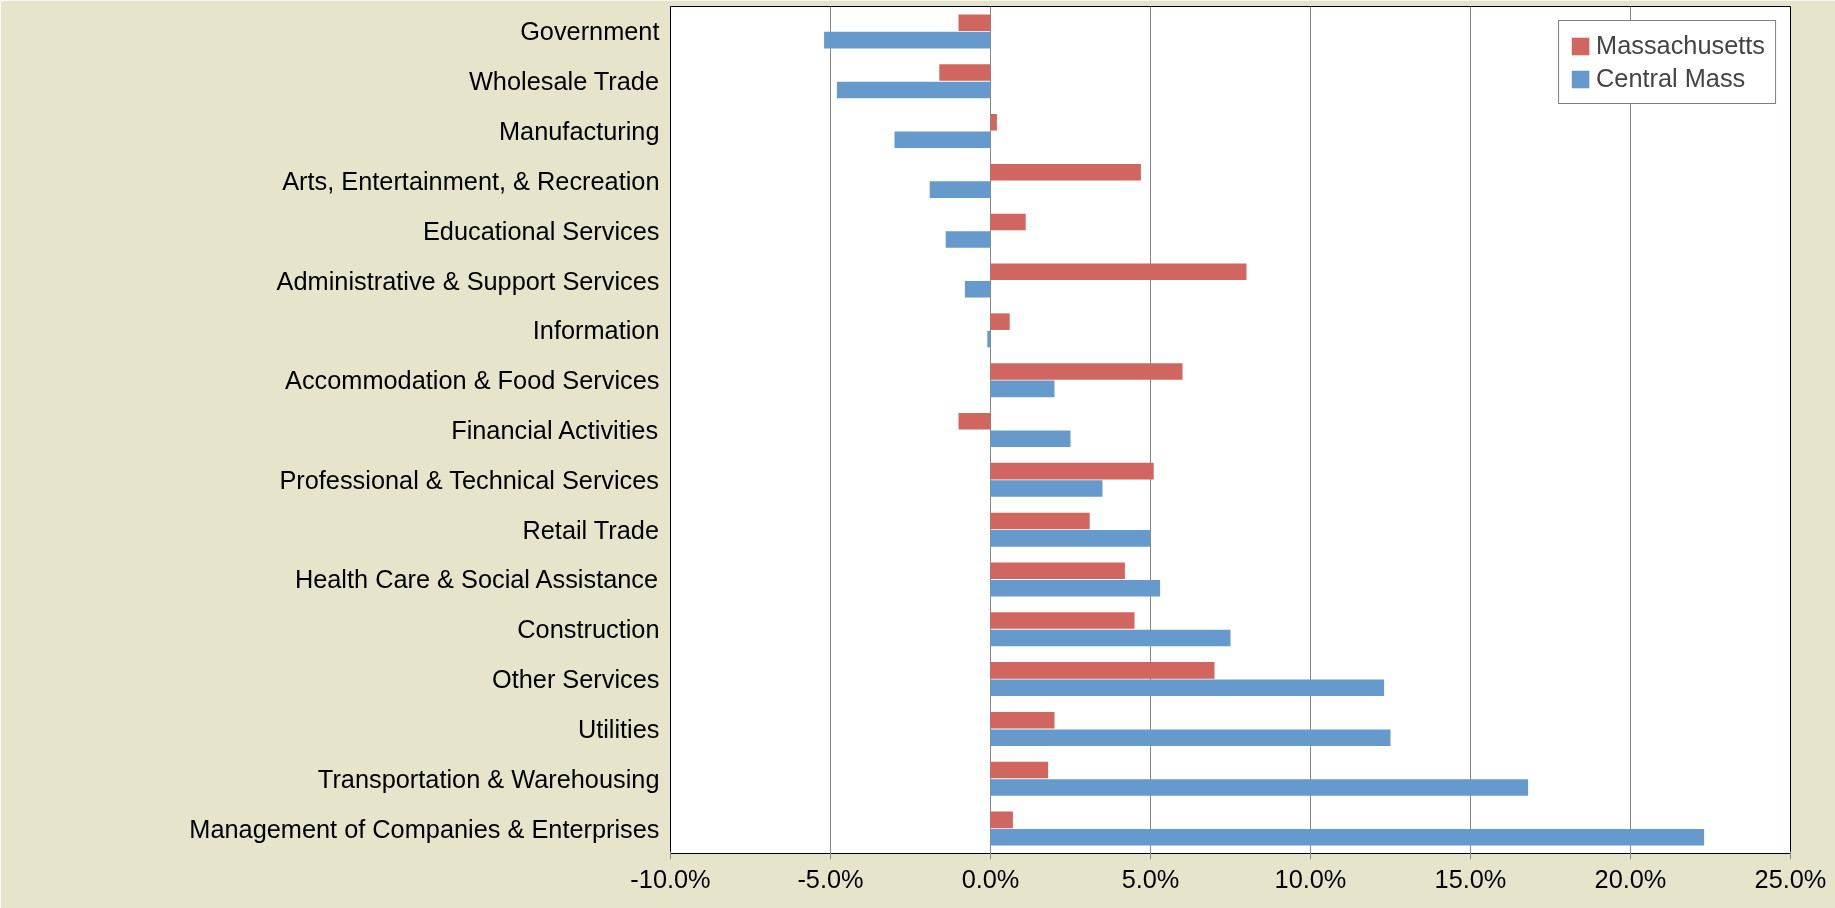  Describe the element at coordinates (596, 330) in the screenshot. I see `y-tick-label: Information` at that location.